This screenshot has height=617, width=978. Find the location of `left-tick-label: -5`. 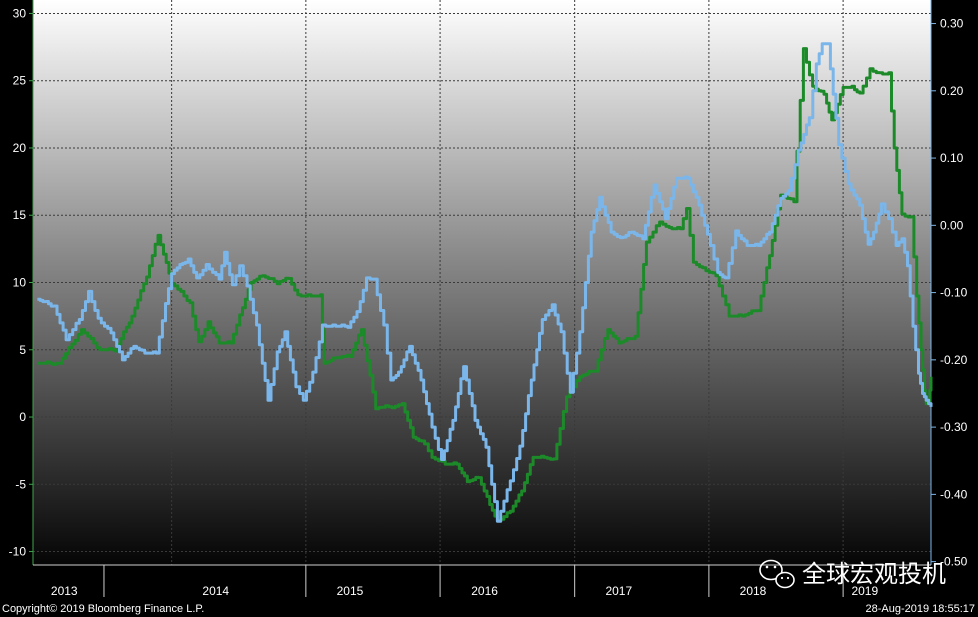

left-tick-label: -5 is located at coordinates (20, 484).